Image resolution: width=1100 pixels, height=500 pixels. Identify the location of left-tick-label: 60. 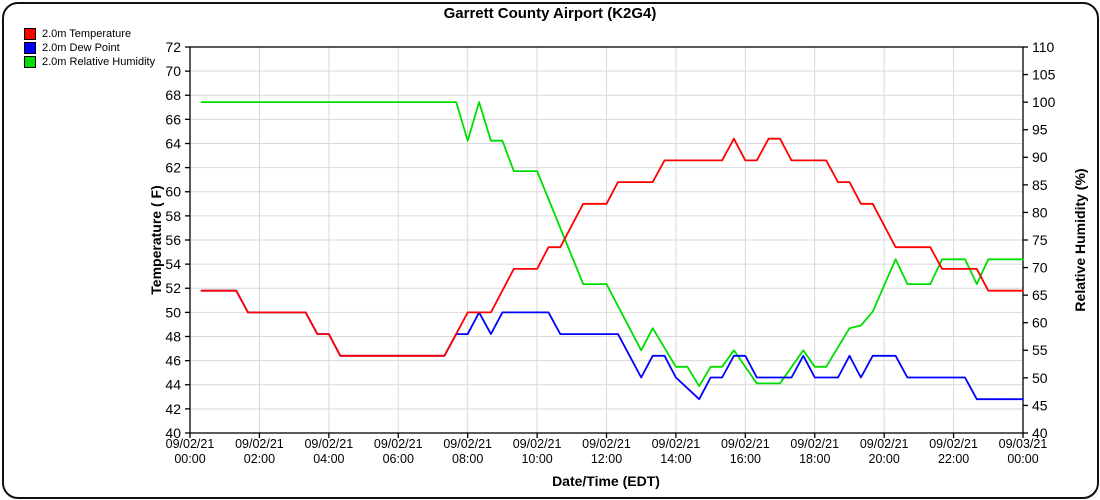
(173, 192).